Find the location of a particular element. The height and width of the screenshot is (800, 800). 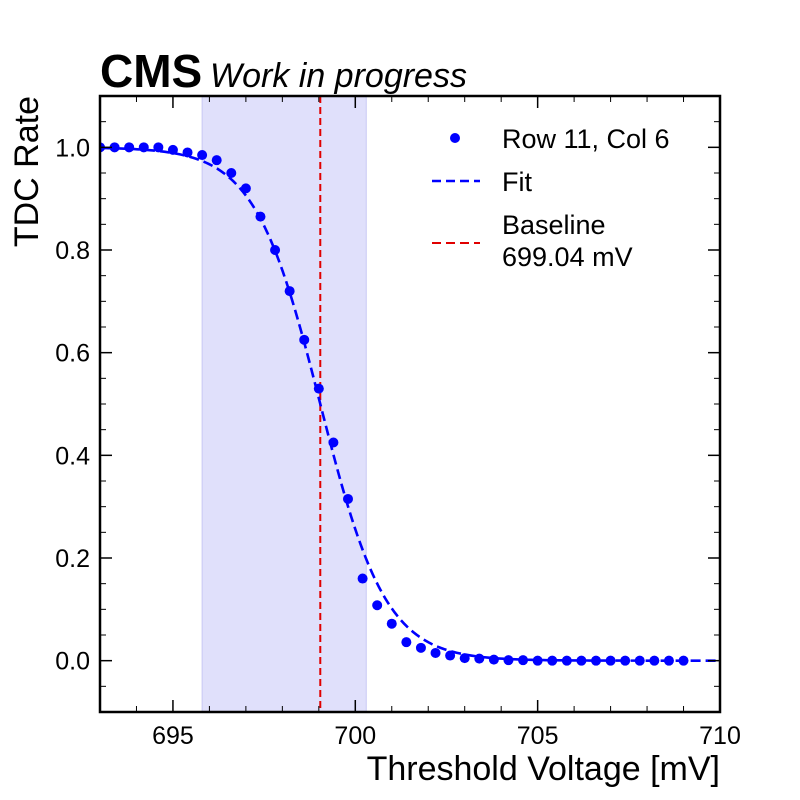

x-tick-label: 710 is located at coordinates (720, 736).